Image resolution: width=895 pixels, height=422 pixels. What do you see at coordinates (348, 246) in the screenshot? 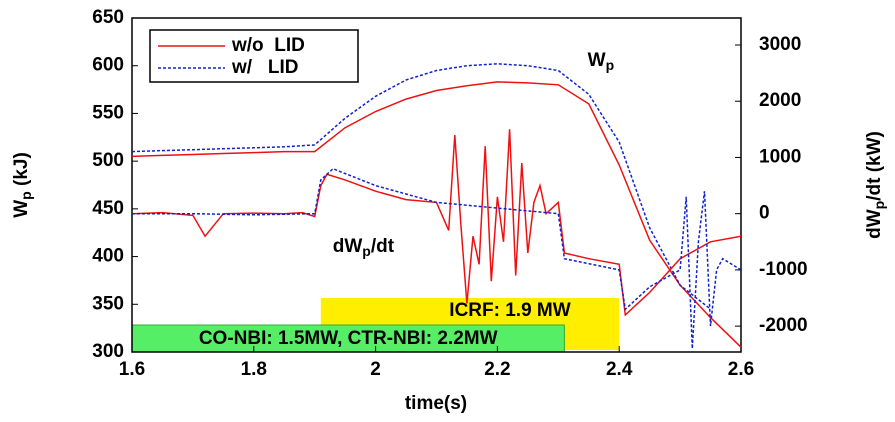
I see `annotation-part: dW` at bounding box center [348, 246].